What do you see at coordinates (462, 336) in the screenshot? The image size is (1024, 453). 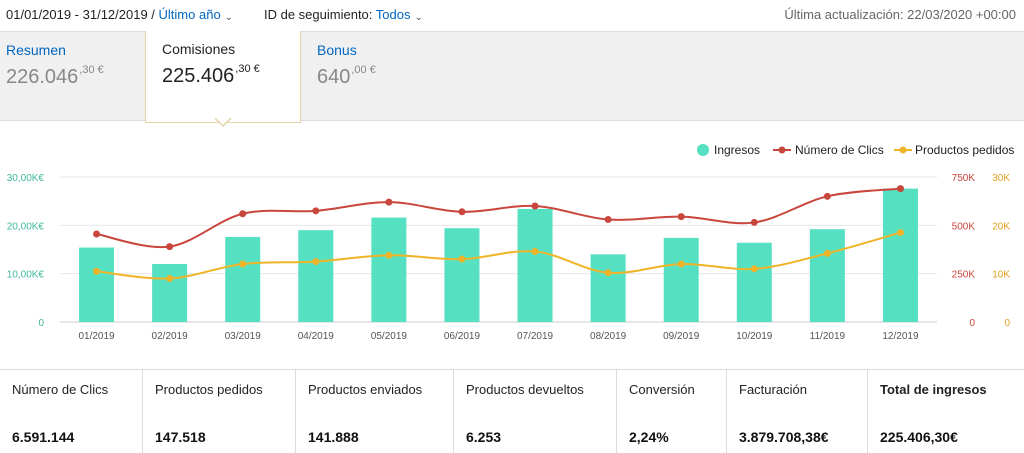 I see `x-axis-tick: 06/2019` at bounding box center [462, 336].